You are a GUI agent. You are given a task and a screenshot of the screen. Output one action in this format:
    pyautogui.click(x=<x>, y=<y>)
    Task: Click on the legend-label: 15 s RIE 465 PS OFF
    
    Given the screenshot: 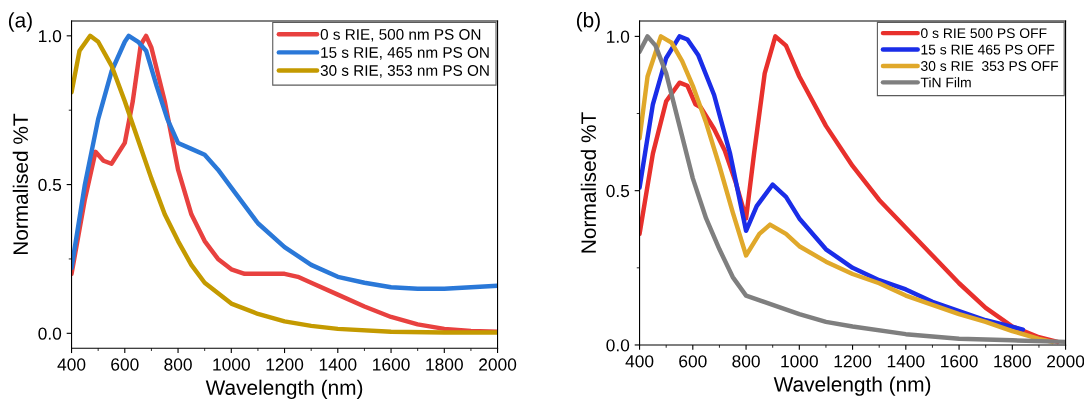 What is the action you would take?
    pyautogui.click(x=988, y=49)
    